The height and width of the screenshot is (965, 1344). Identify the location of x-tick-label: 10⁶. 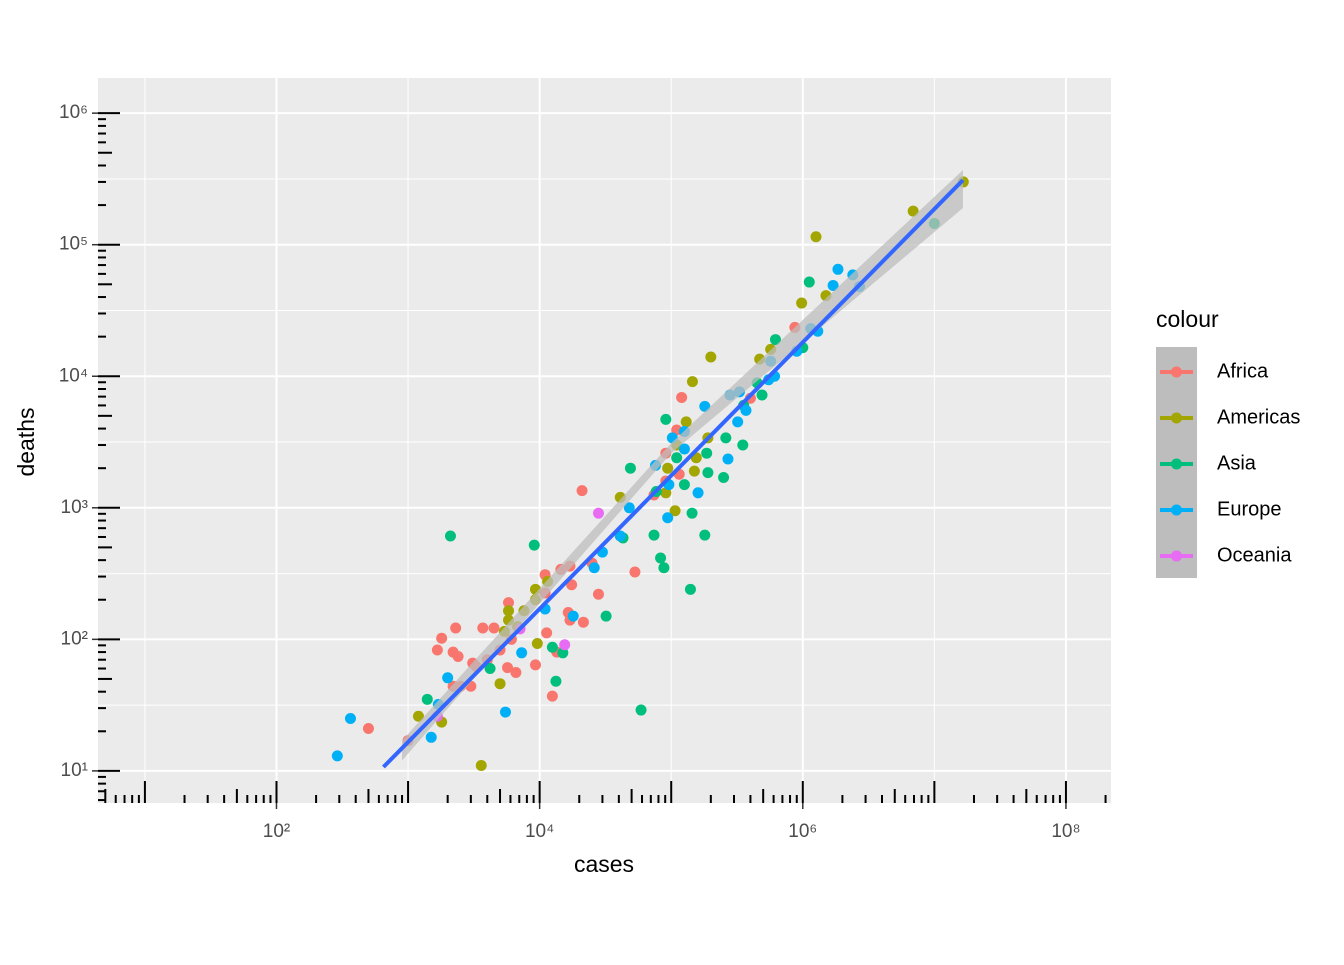
(802, 831).